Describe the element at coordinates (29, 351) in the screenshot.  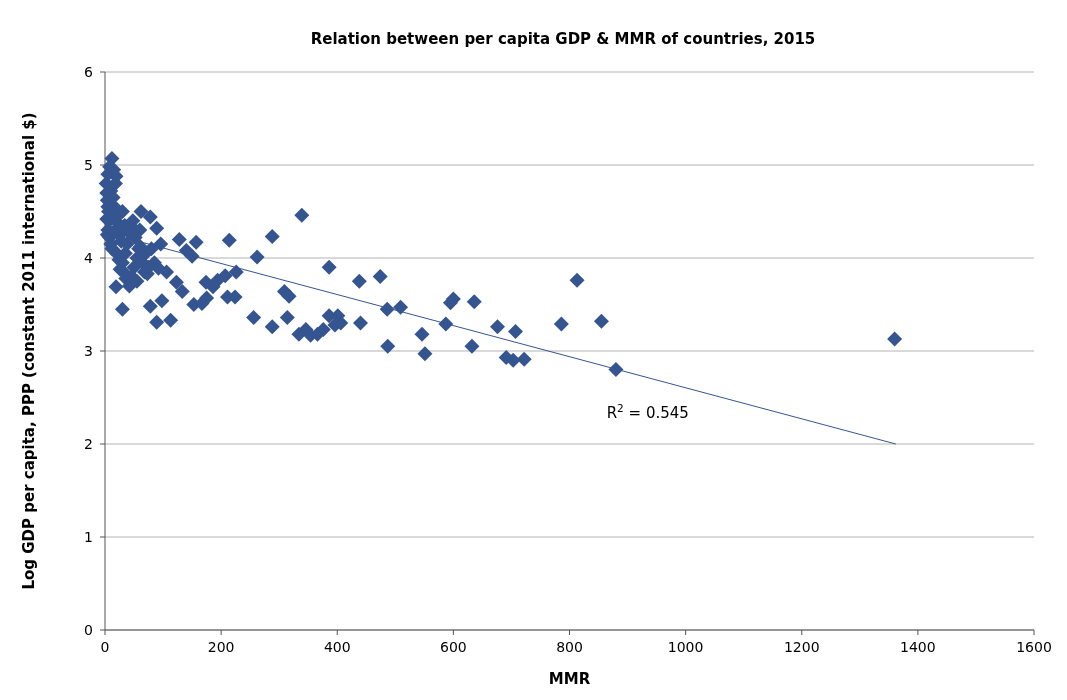
I see `y-axis-title: Log GDP per capita, PPP (constant 2011 international $)` at that location.